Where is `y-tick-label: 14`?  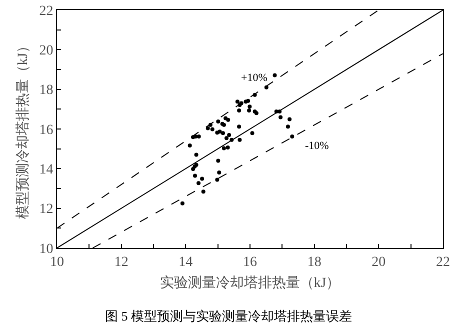 y-tick-label: 14 is located at coordinates (46, 170).